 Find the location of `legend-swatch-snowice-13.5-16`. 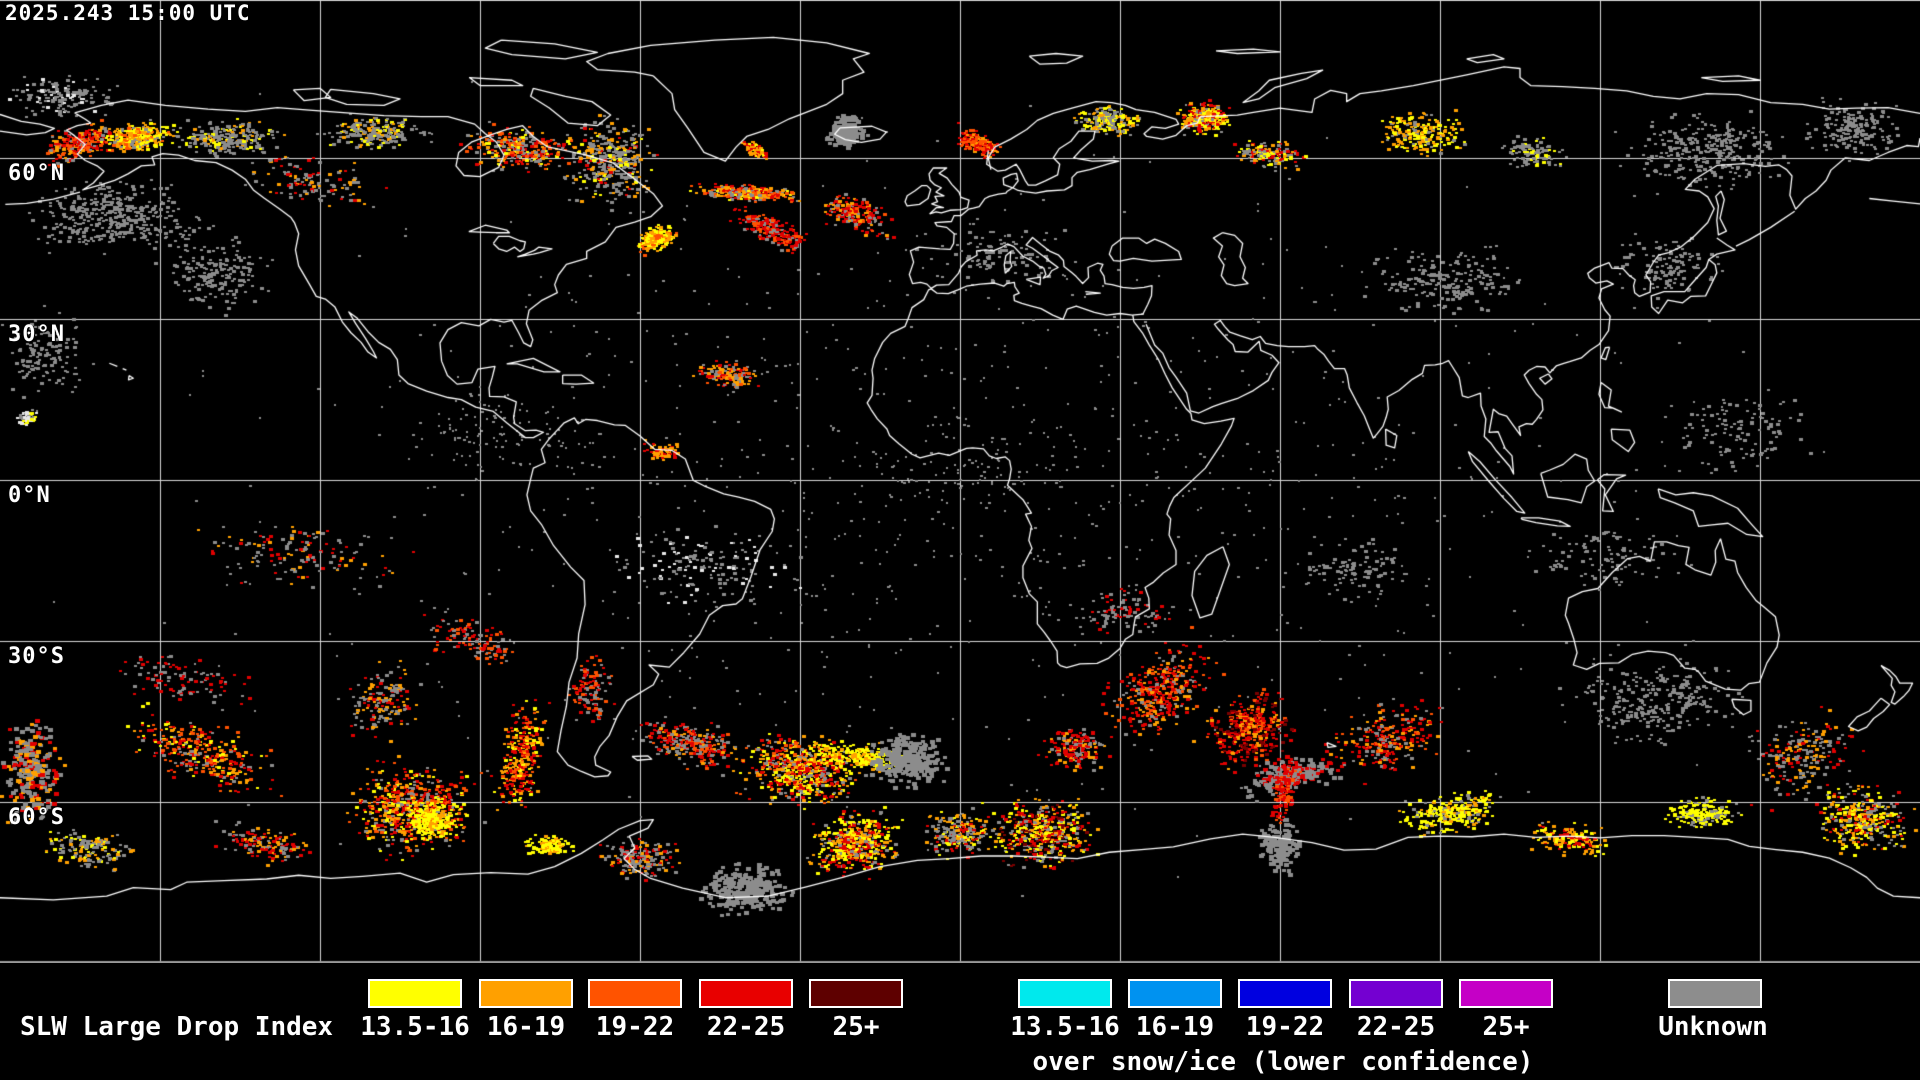

legend-swatch-snowice-13.5-16 is located at coordinates (1065, 993).